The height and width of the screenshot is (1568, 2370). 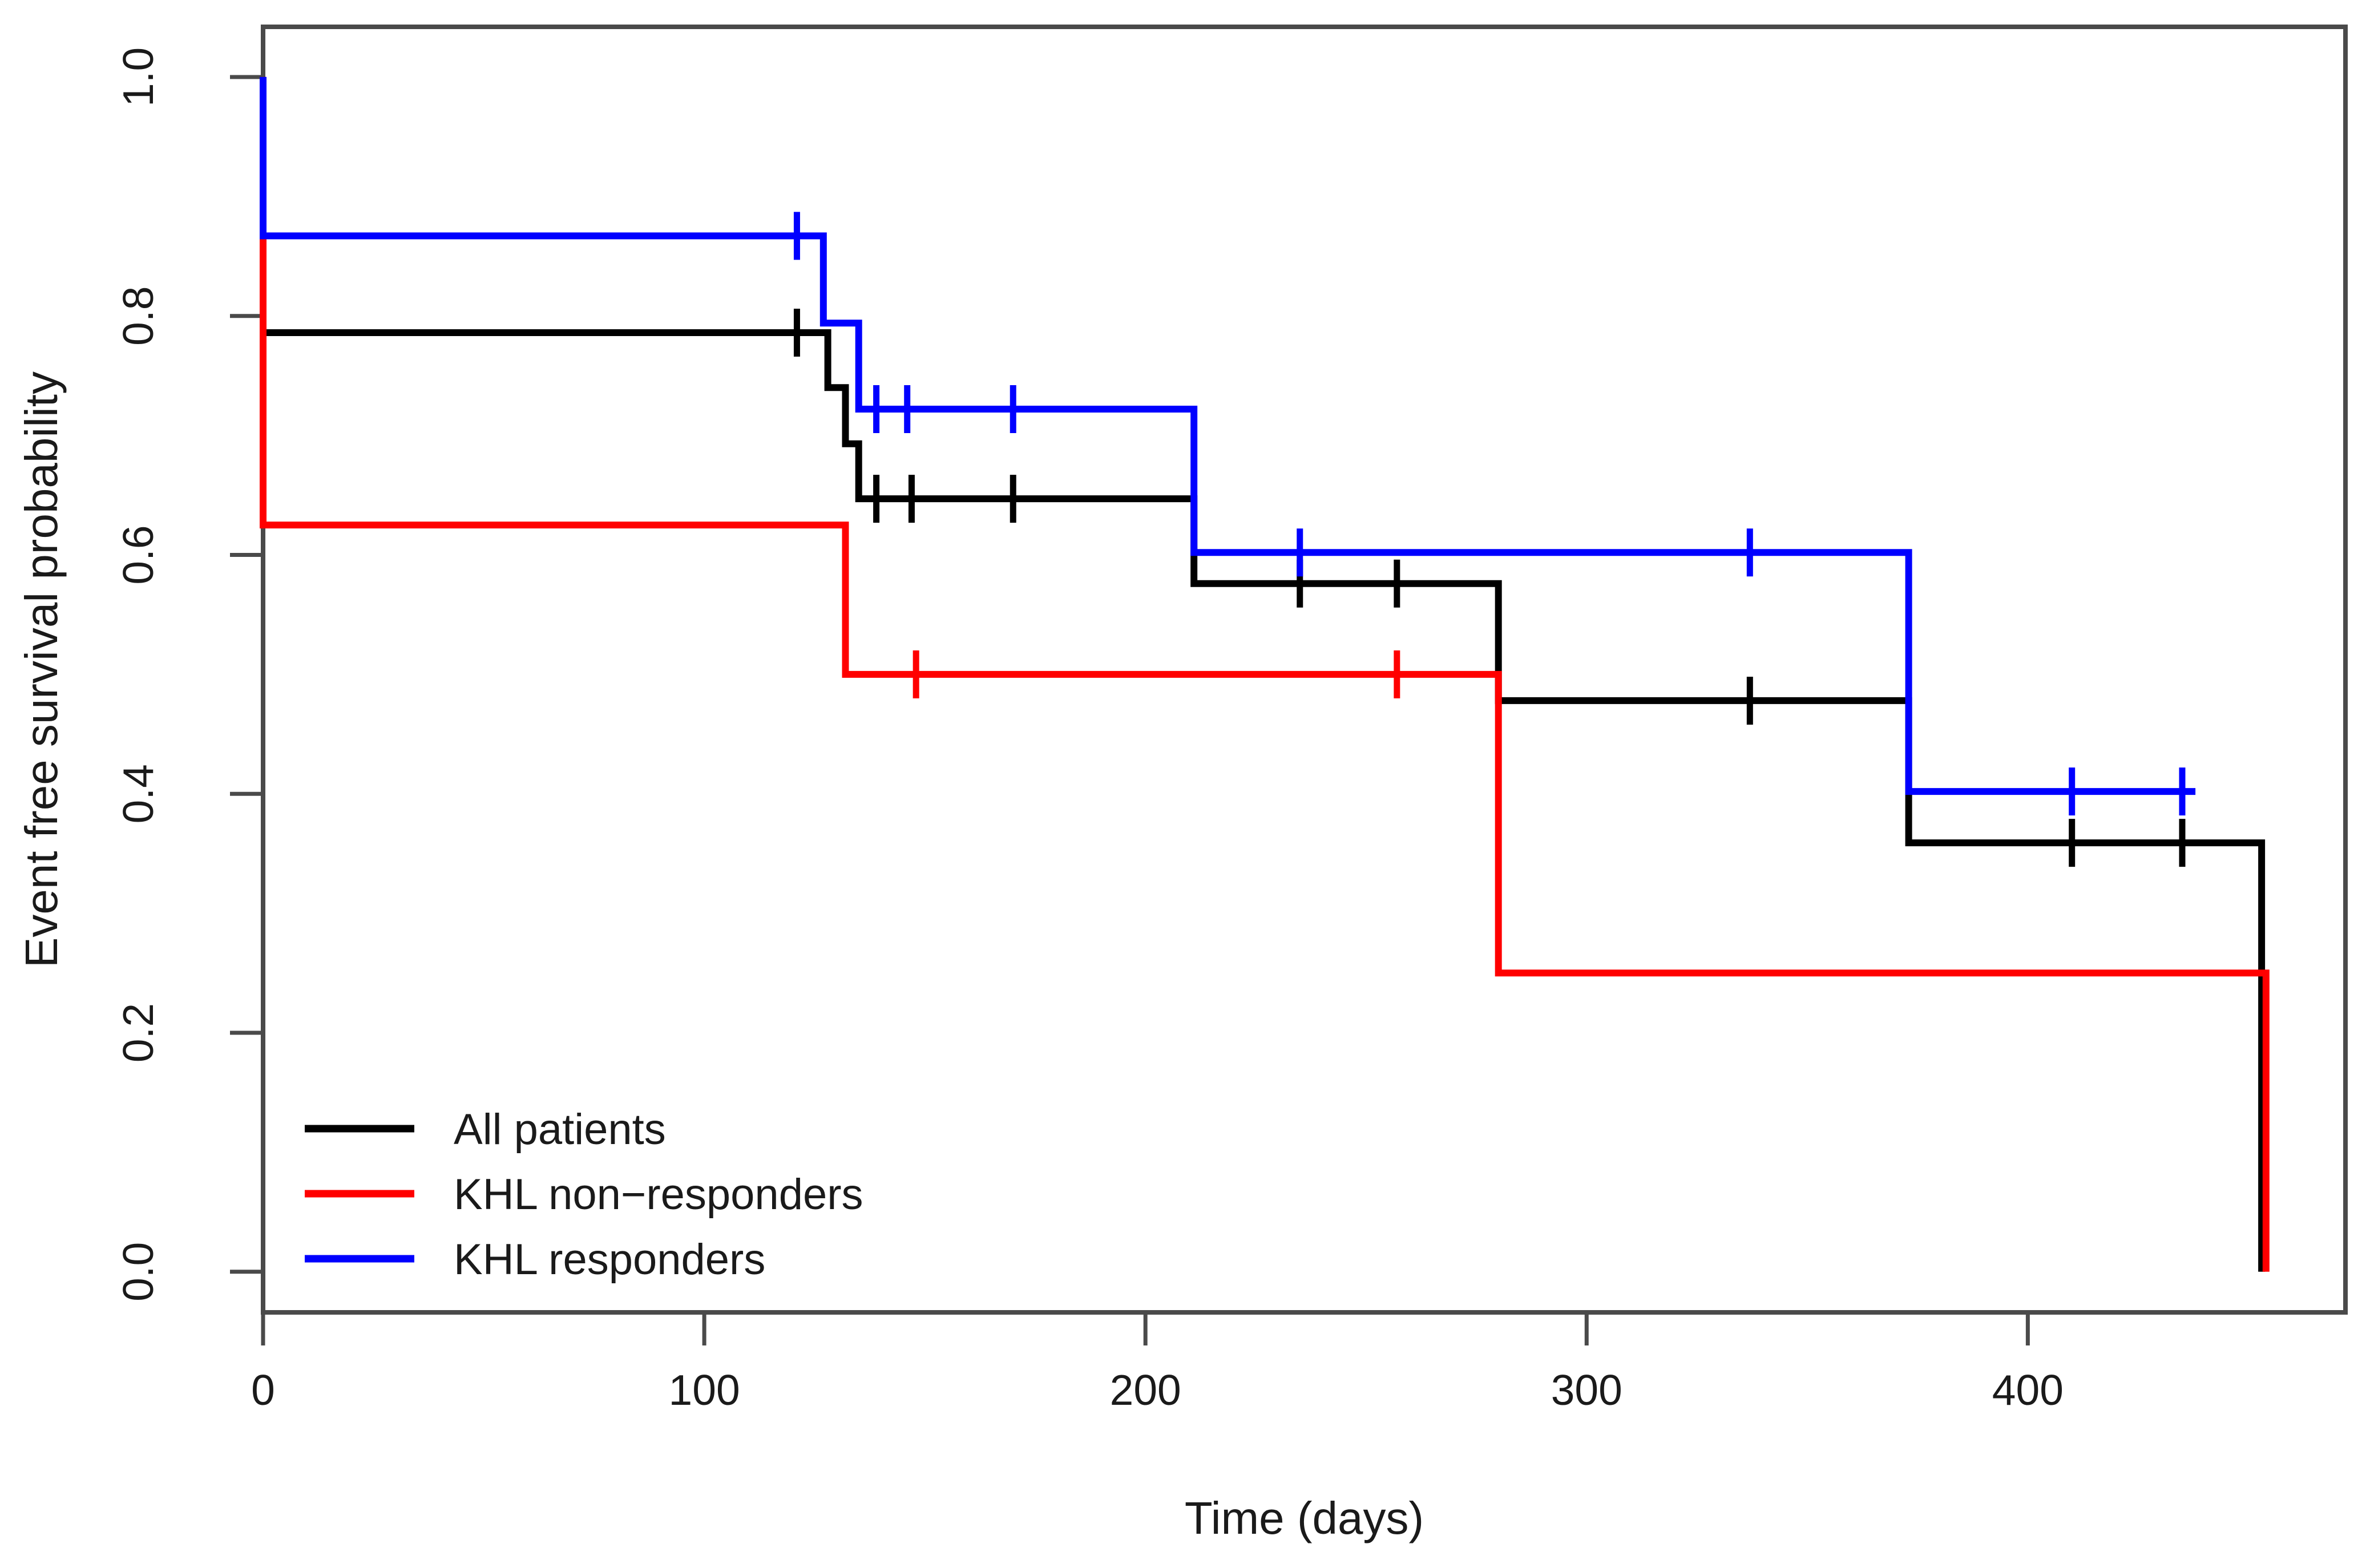 I want to click on x-tick-label: 100, so click(x=704, y=1390).